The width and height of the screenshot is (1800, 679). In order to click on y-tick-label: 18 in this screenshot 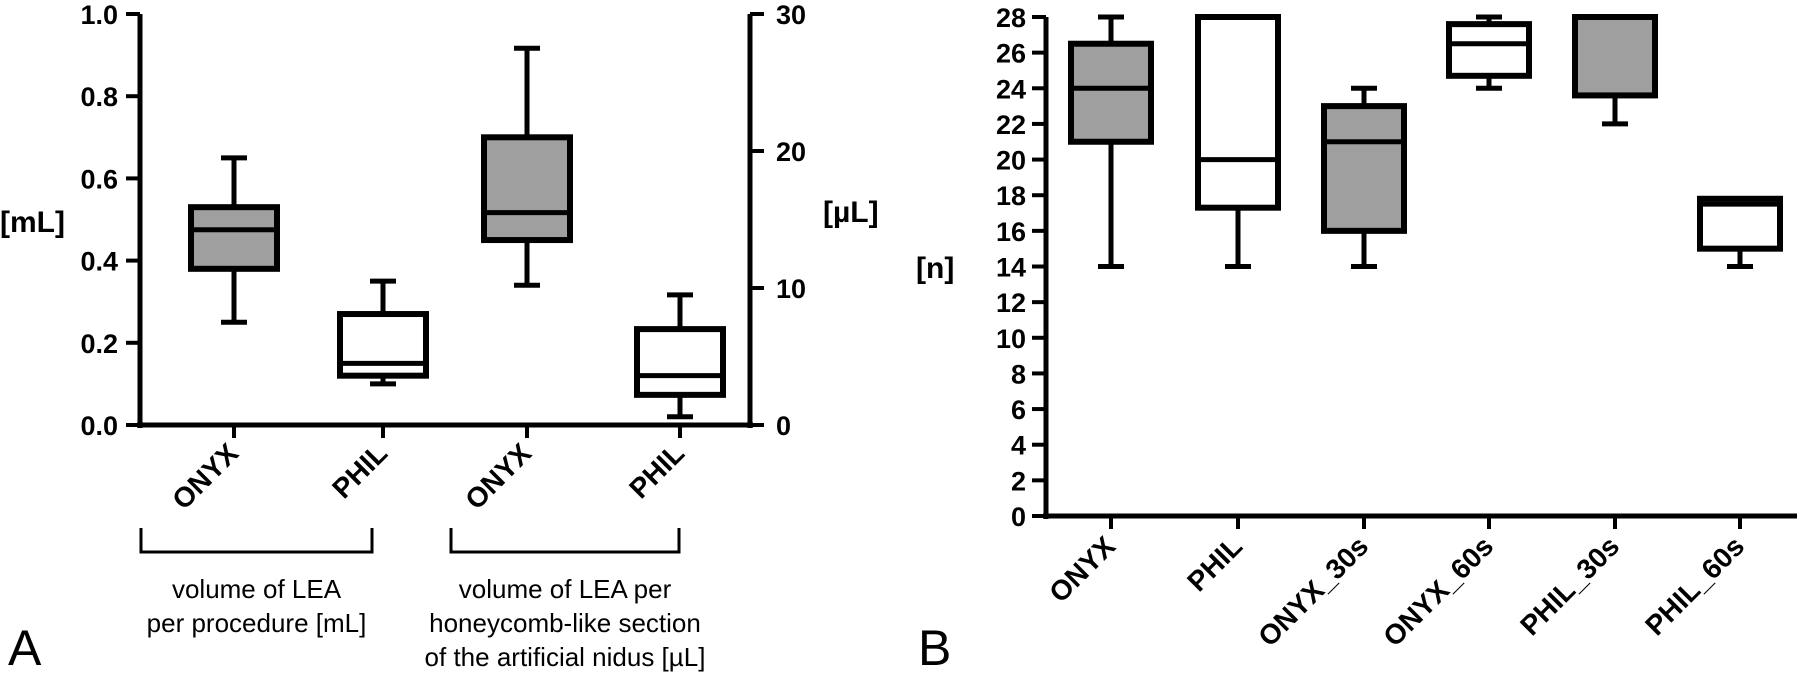, I will do `click(1011, 196)`.